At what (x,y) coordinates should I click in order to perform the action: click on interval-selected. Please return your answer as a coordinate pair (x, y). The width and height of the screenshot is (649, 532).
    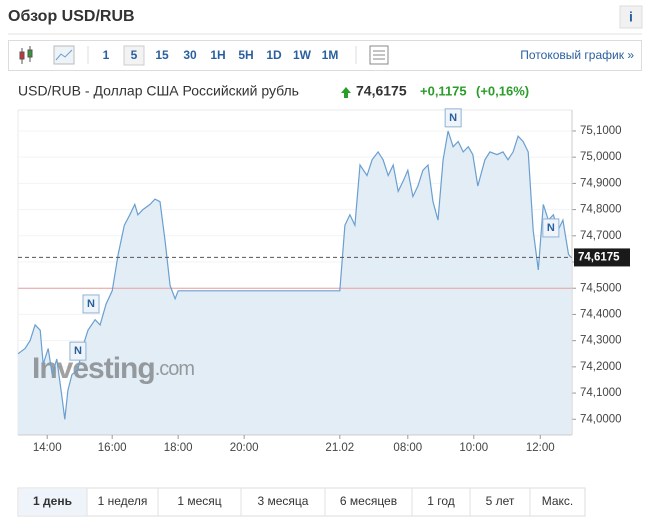
    Looking at the image, I should click on (134, 55).